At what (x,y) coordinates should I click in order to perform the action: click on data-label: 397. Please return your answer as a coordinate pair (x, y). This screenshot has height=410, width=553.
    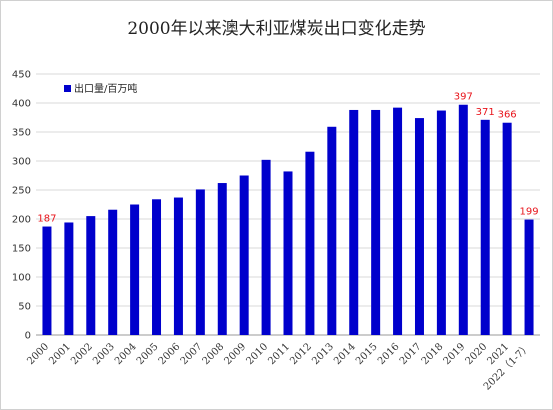
    Looking at the image, I should click on (463, 97).